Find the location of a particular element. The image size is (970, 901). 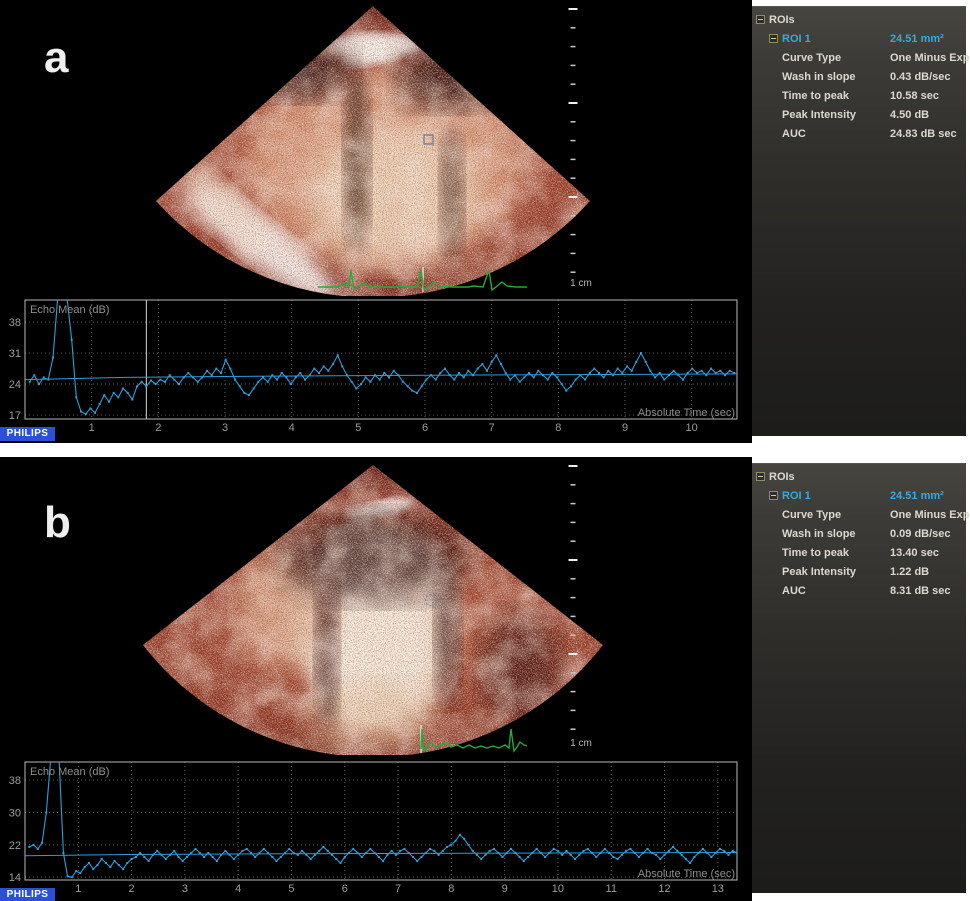

roi-property-row: Time to peak 10.58 sec is located at coordinates (859, 96).